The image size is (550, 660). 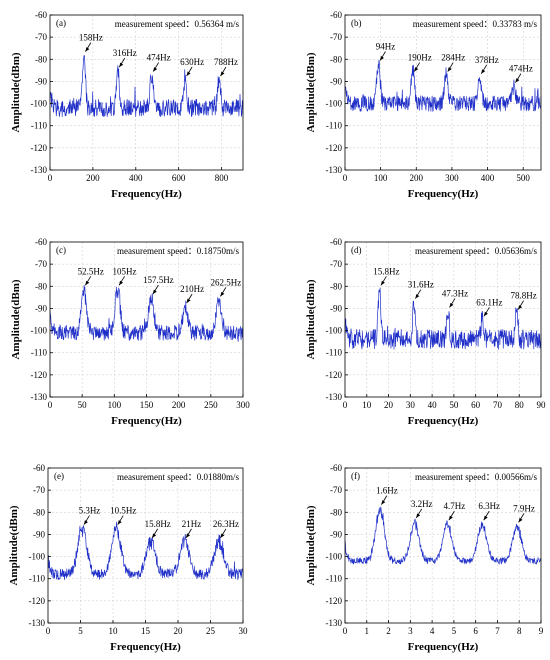 What do you see at coordinates (179, 178) in the screenshot?
I see `x-tick-label: 600` at bounding box center [179, 178].